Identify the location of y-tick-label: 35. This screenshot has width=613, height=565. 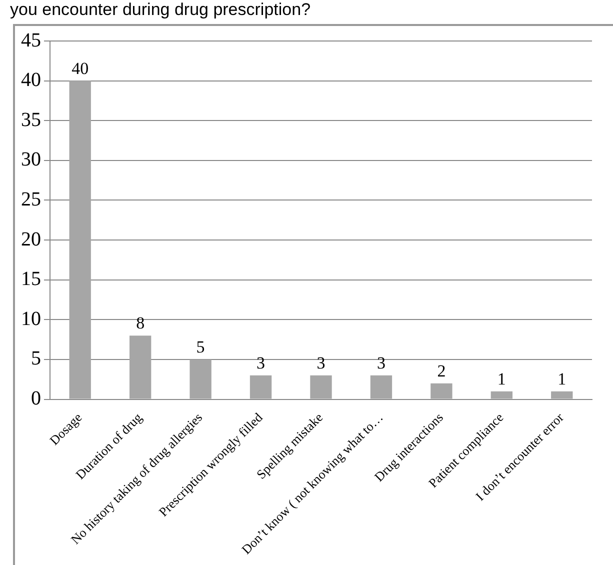
(31, 119).